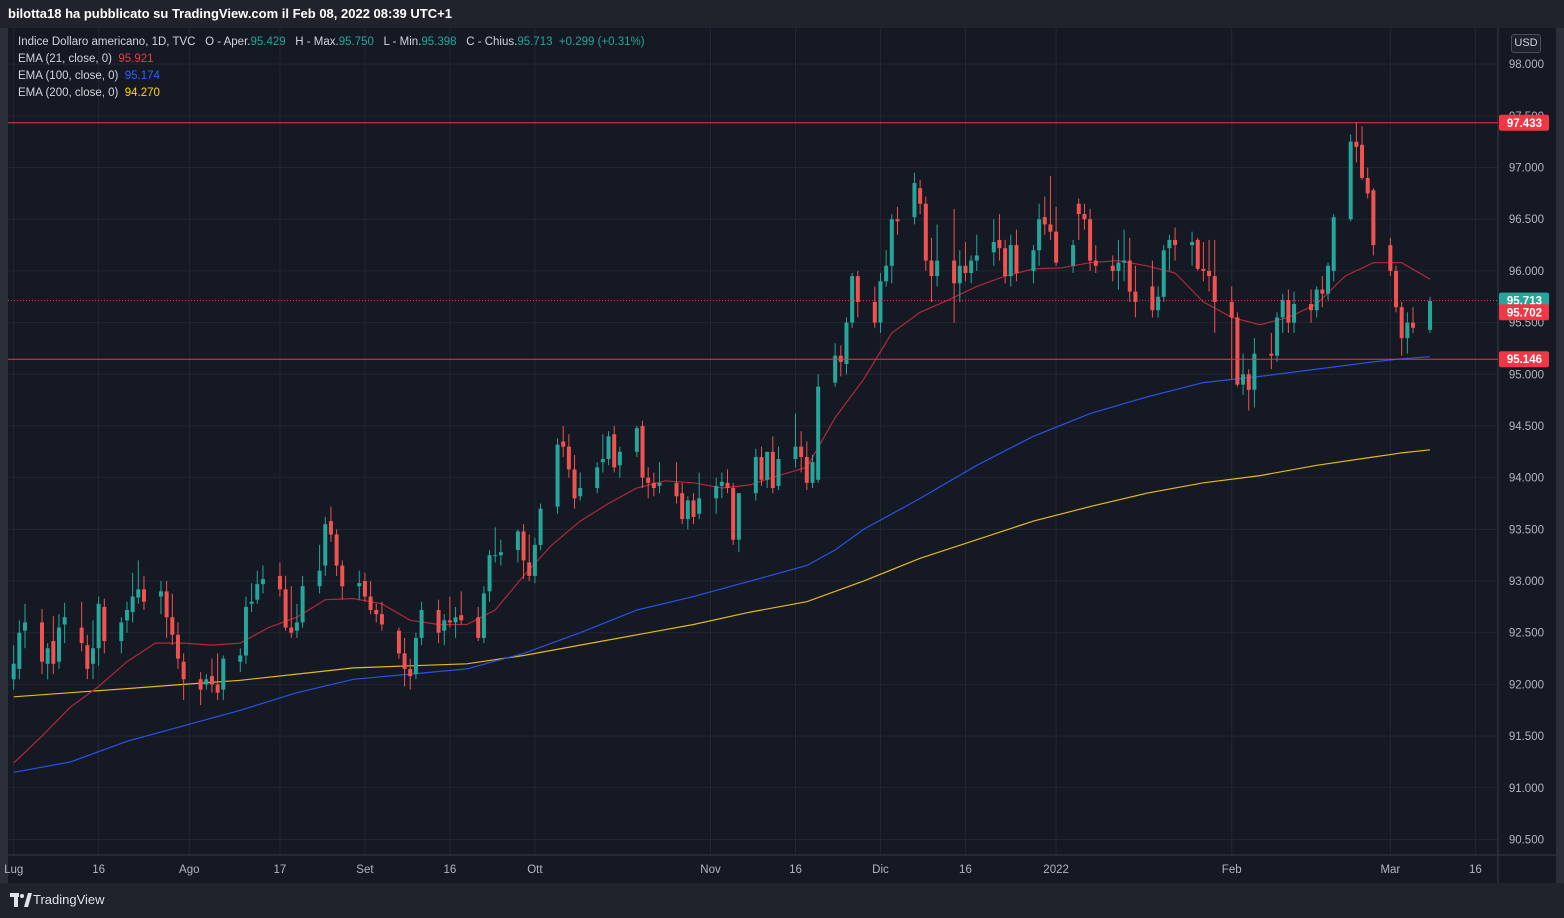 The image size is (1564, 918). What do you see at coordinates (107, 42) in the screenshot?
I see `symbol-title: Indice Dollaro americano, 1D, TVC` at bounding box center [107, 42].